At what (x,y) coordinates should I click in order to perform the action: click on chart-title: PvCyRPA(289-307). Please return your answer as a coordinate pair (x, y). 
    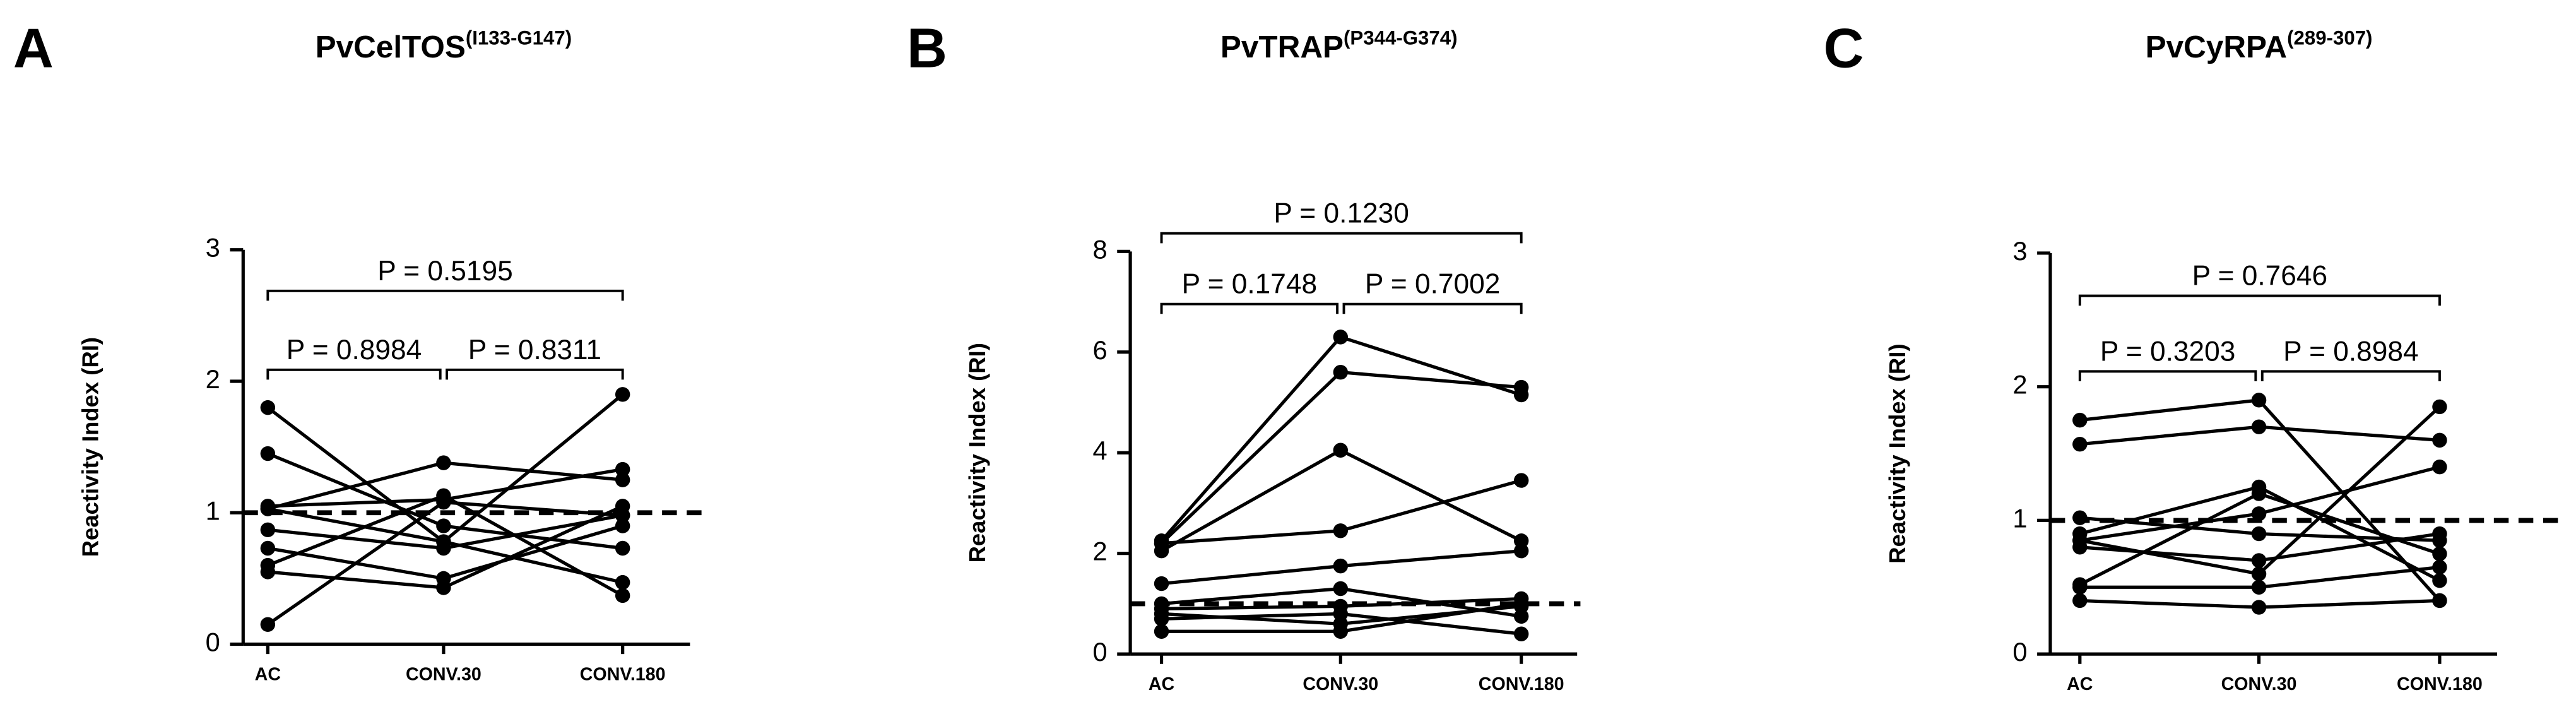
    Looking at the image, I should click on (2259, 45).